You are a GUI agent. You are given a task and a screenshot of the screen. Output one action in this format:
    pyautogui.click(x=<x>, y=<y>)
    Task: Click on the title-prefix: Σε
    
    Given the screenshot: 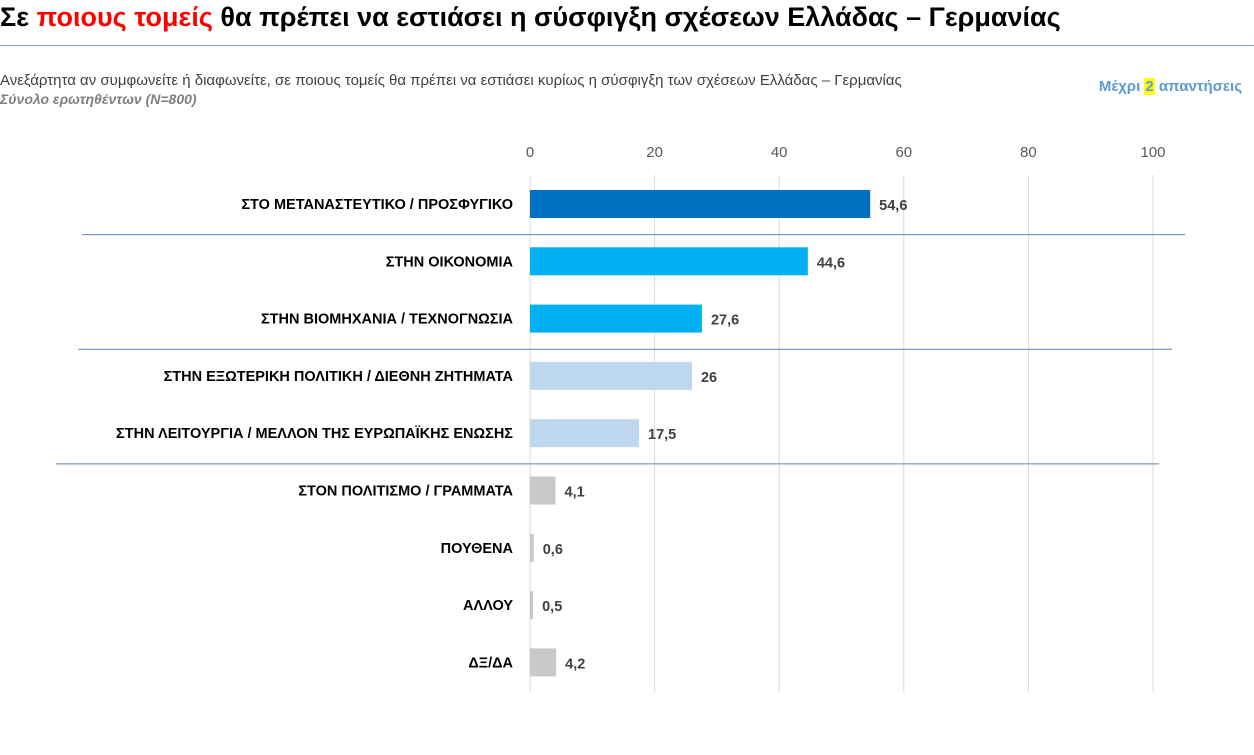 What is the action you would take?
    pyautogui.click(x=18, y=17)
    